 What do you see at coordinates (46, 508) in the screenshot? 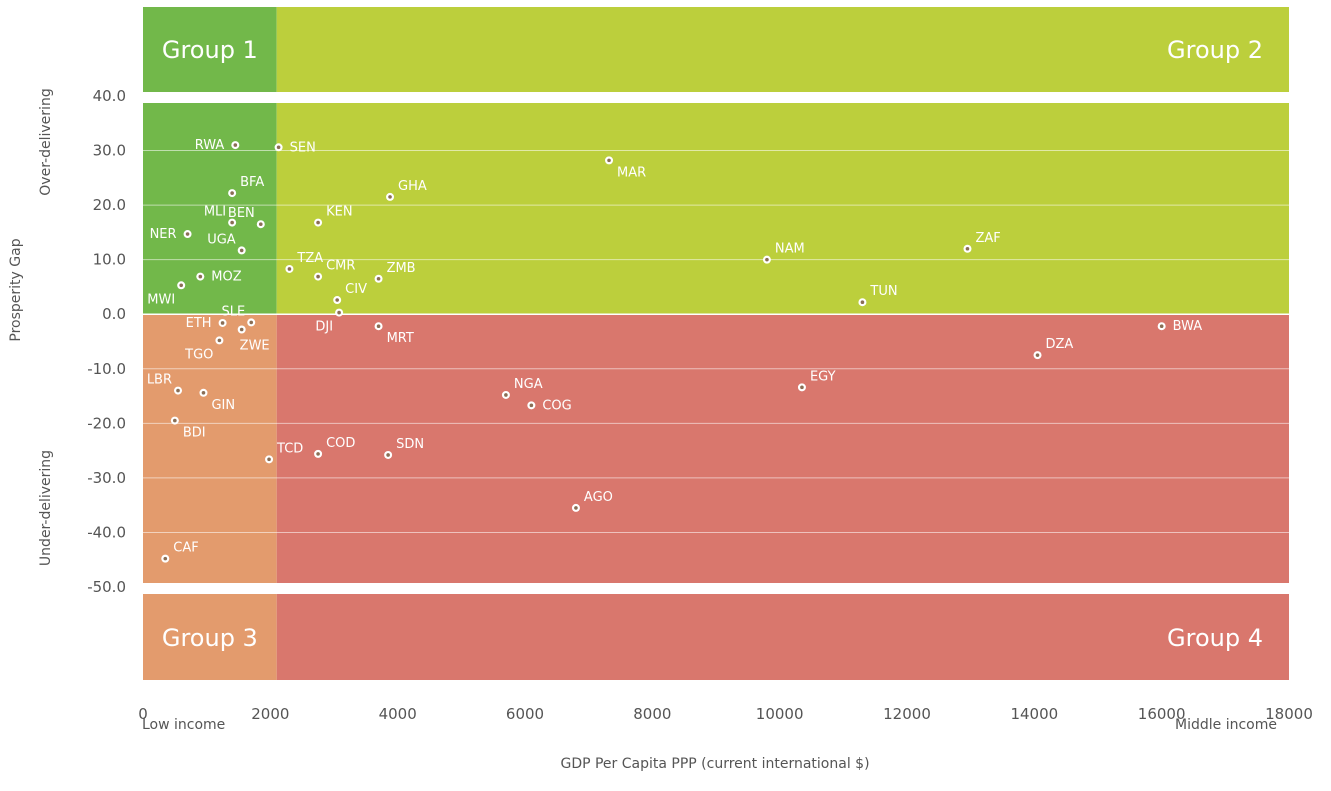
I see `under-delivering-label: Under-delivering` at bounding box center [46, 508].